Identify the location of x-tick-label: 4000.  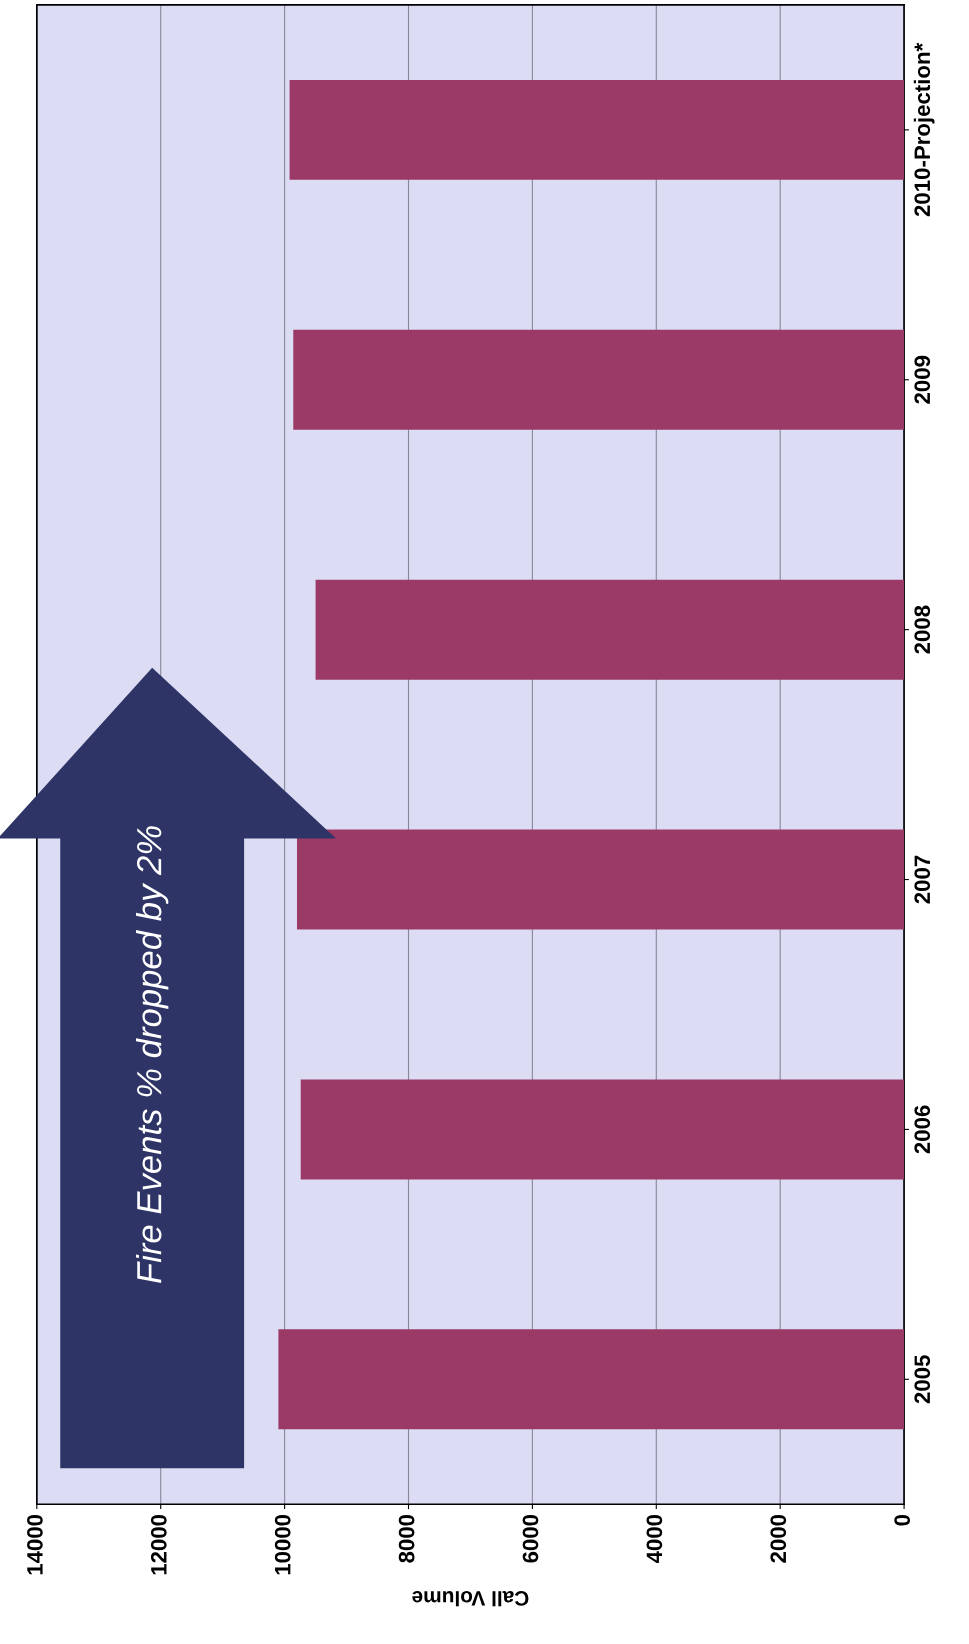
(654, 1539).